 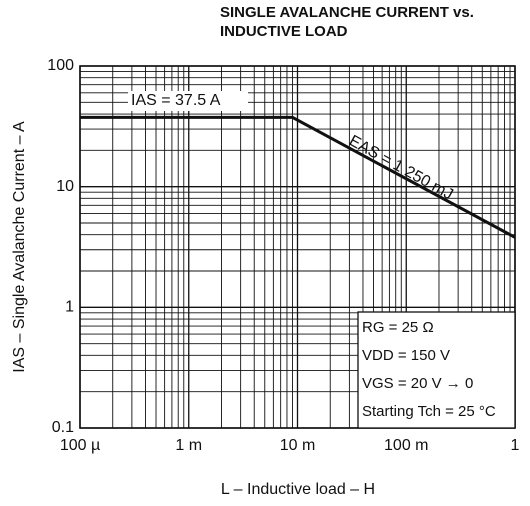 I want to click on label-bg, so click(x=188, y=101).